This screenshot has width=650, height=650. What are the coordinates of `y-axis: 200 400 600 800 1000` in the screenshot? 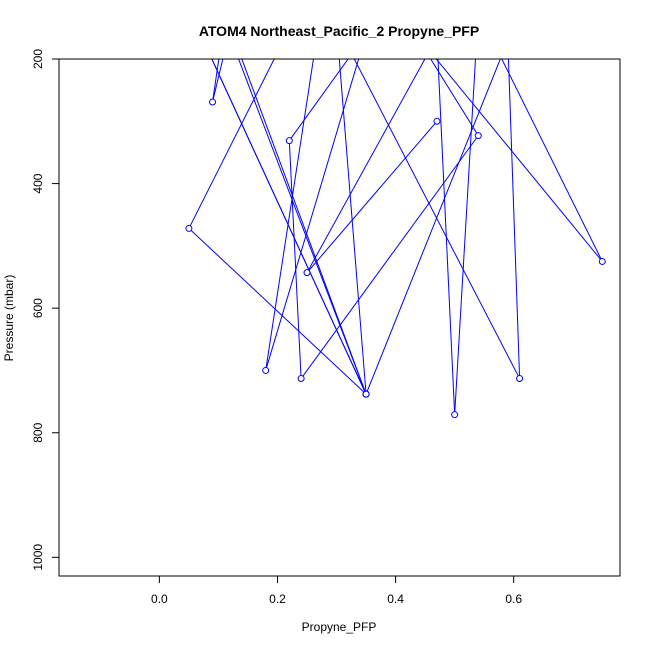 It's located at (45, 310).